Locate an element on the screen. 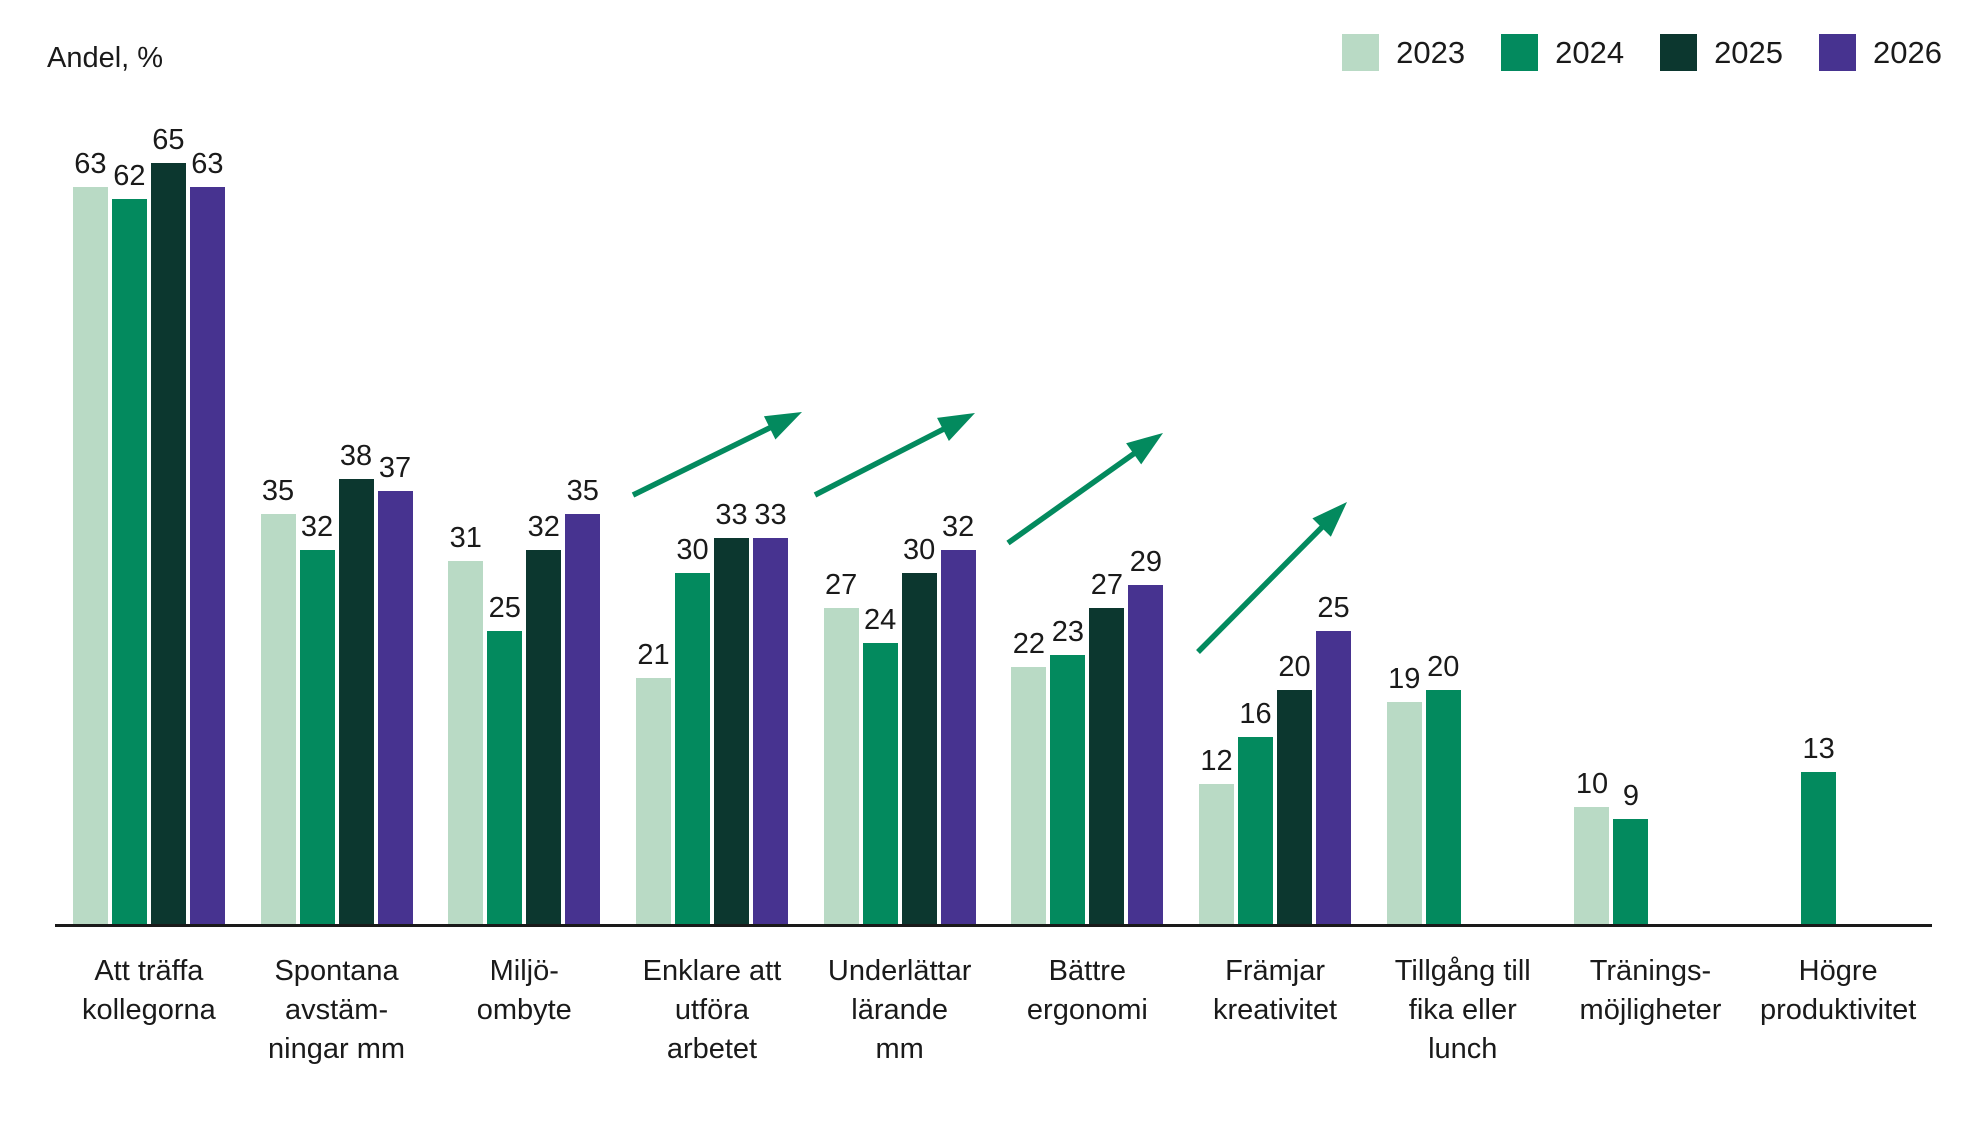 The image size is (1987, 1123). category-label-line: kollegorna is located at coordinates (148, 1010).